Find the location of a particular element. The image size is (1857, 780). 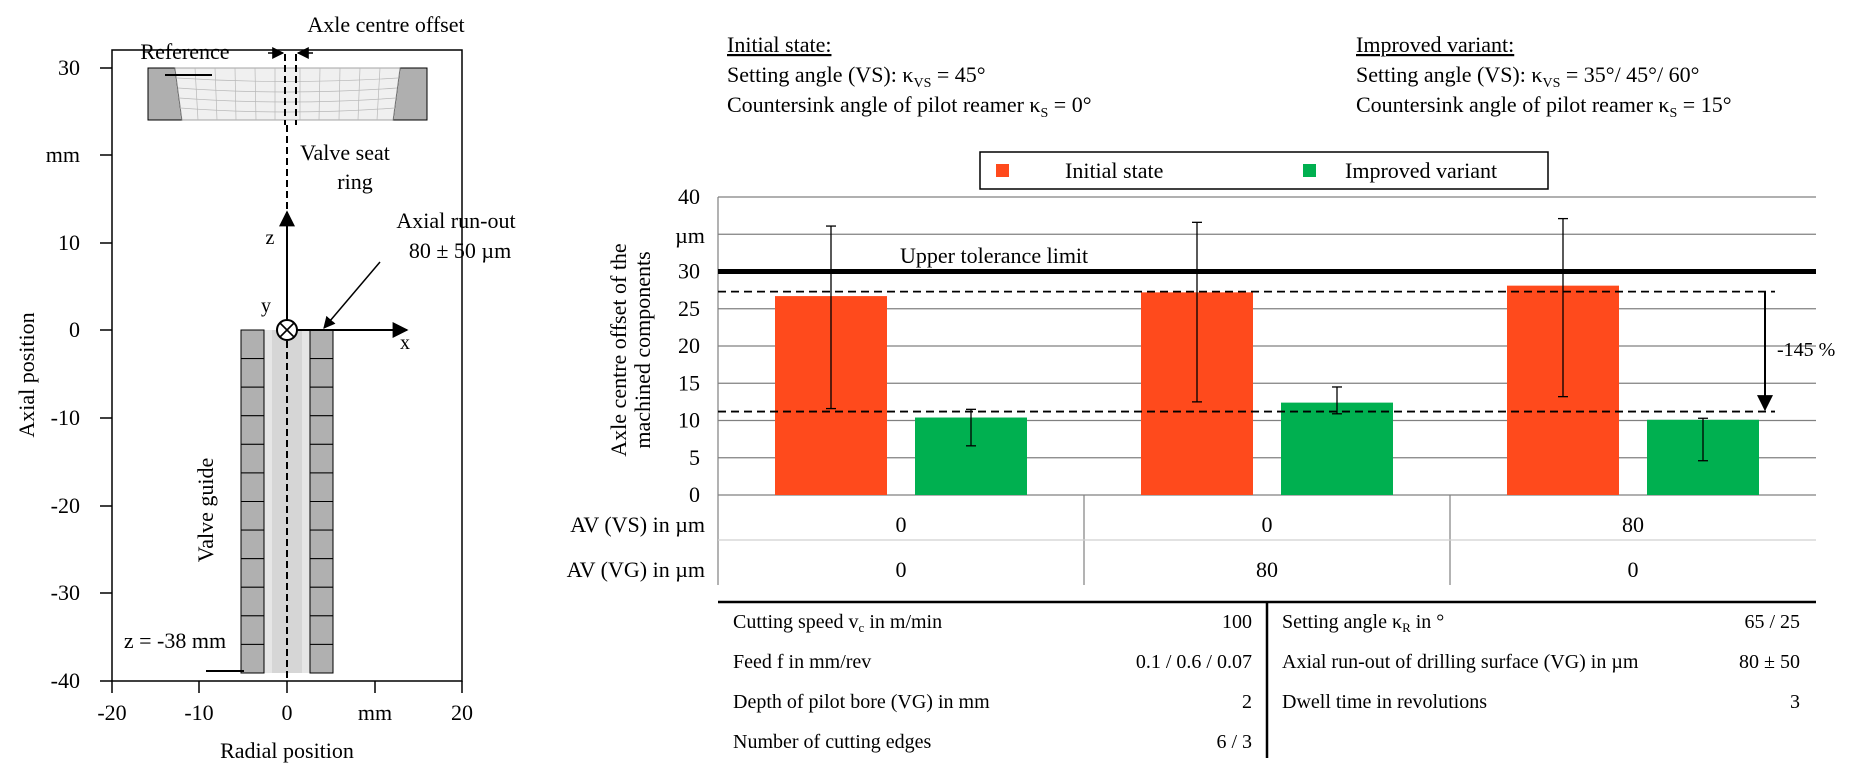

valve-guide is located at coordinates (287, 505).